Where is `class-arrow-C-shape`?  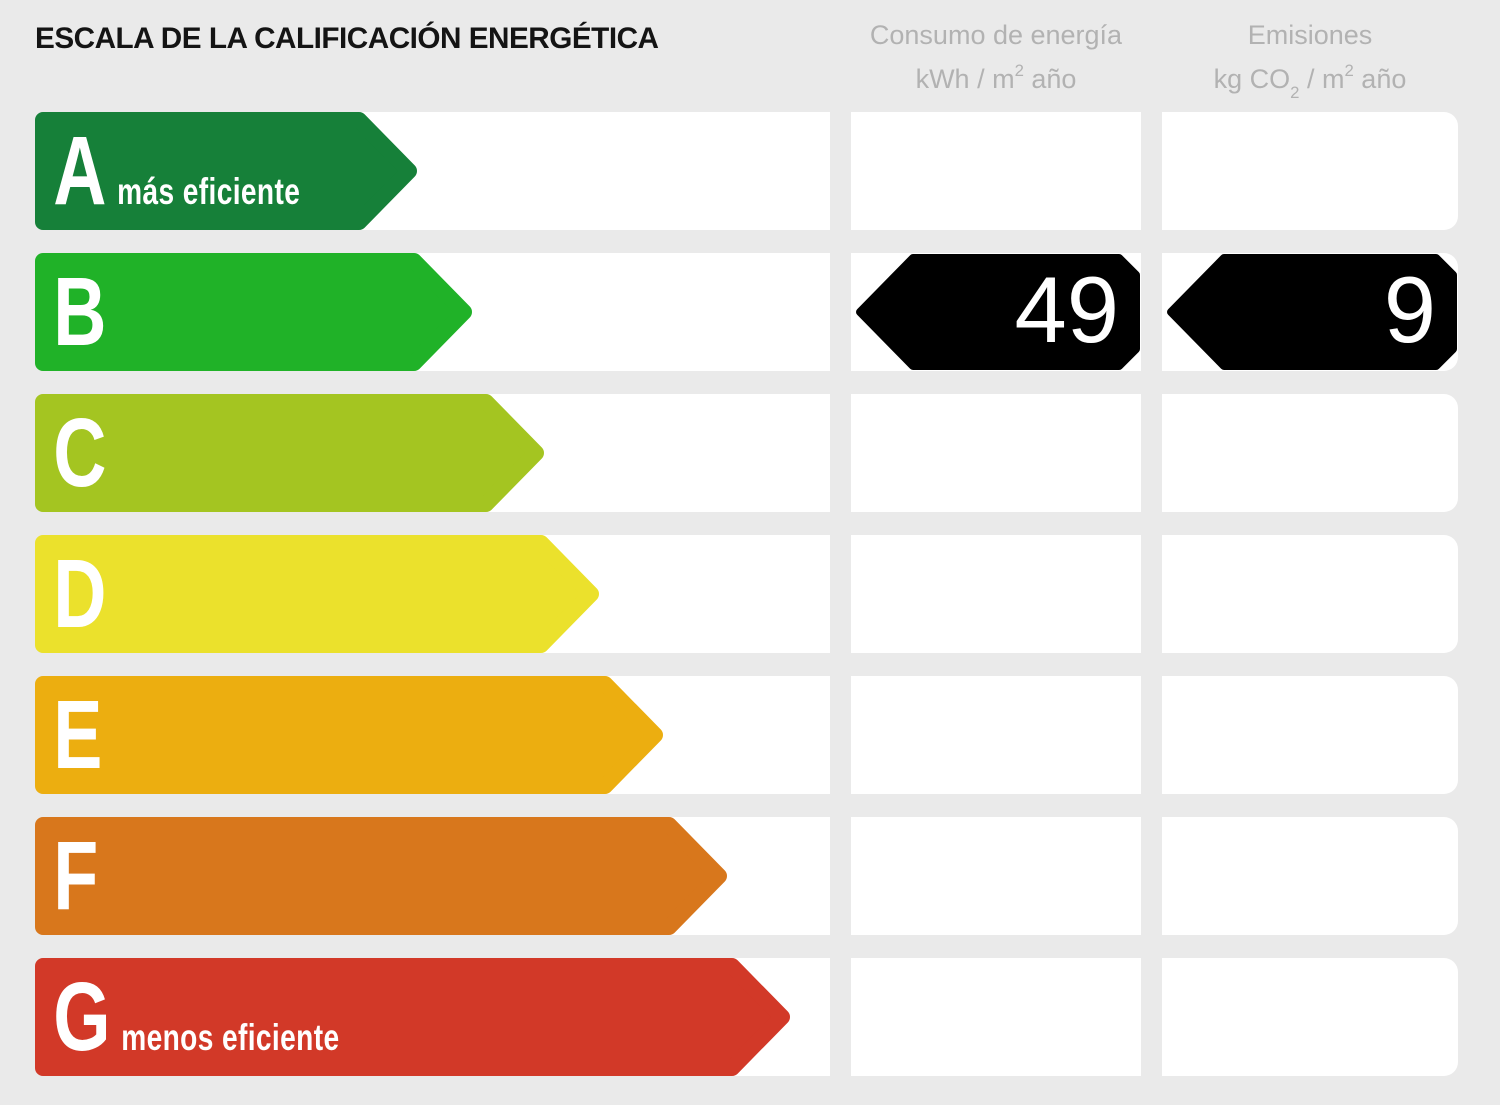 class-arrow-C-shape is located at coordinates (289, 453).